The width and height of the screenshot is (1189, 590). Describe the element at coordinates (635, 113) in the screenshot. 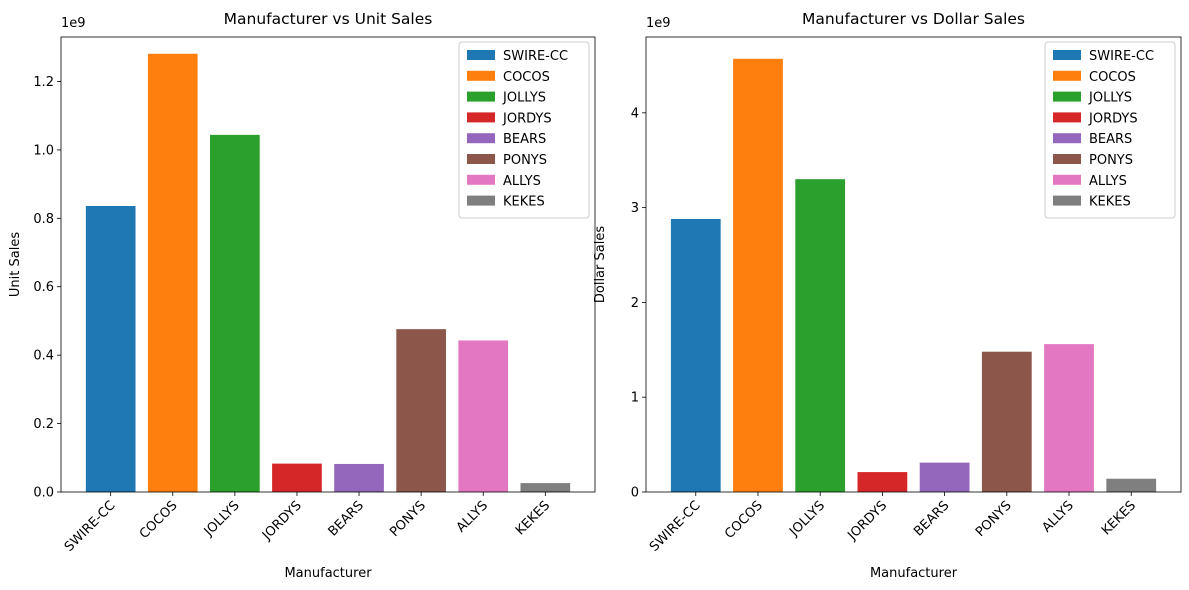

I see `y-tick-label: 4` at that location.